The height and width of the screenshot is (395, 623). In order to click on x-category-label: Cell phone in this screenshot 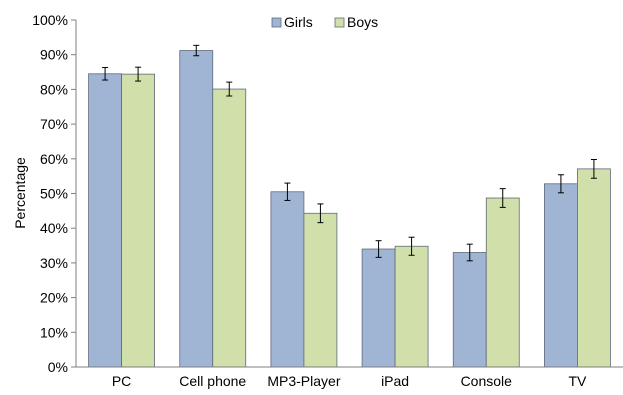, I will do `click(212, 381)`.